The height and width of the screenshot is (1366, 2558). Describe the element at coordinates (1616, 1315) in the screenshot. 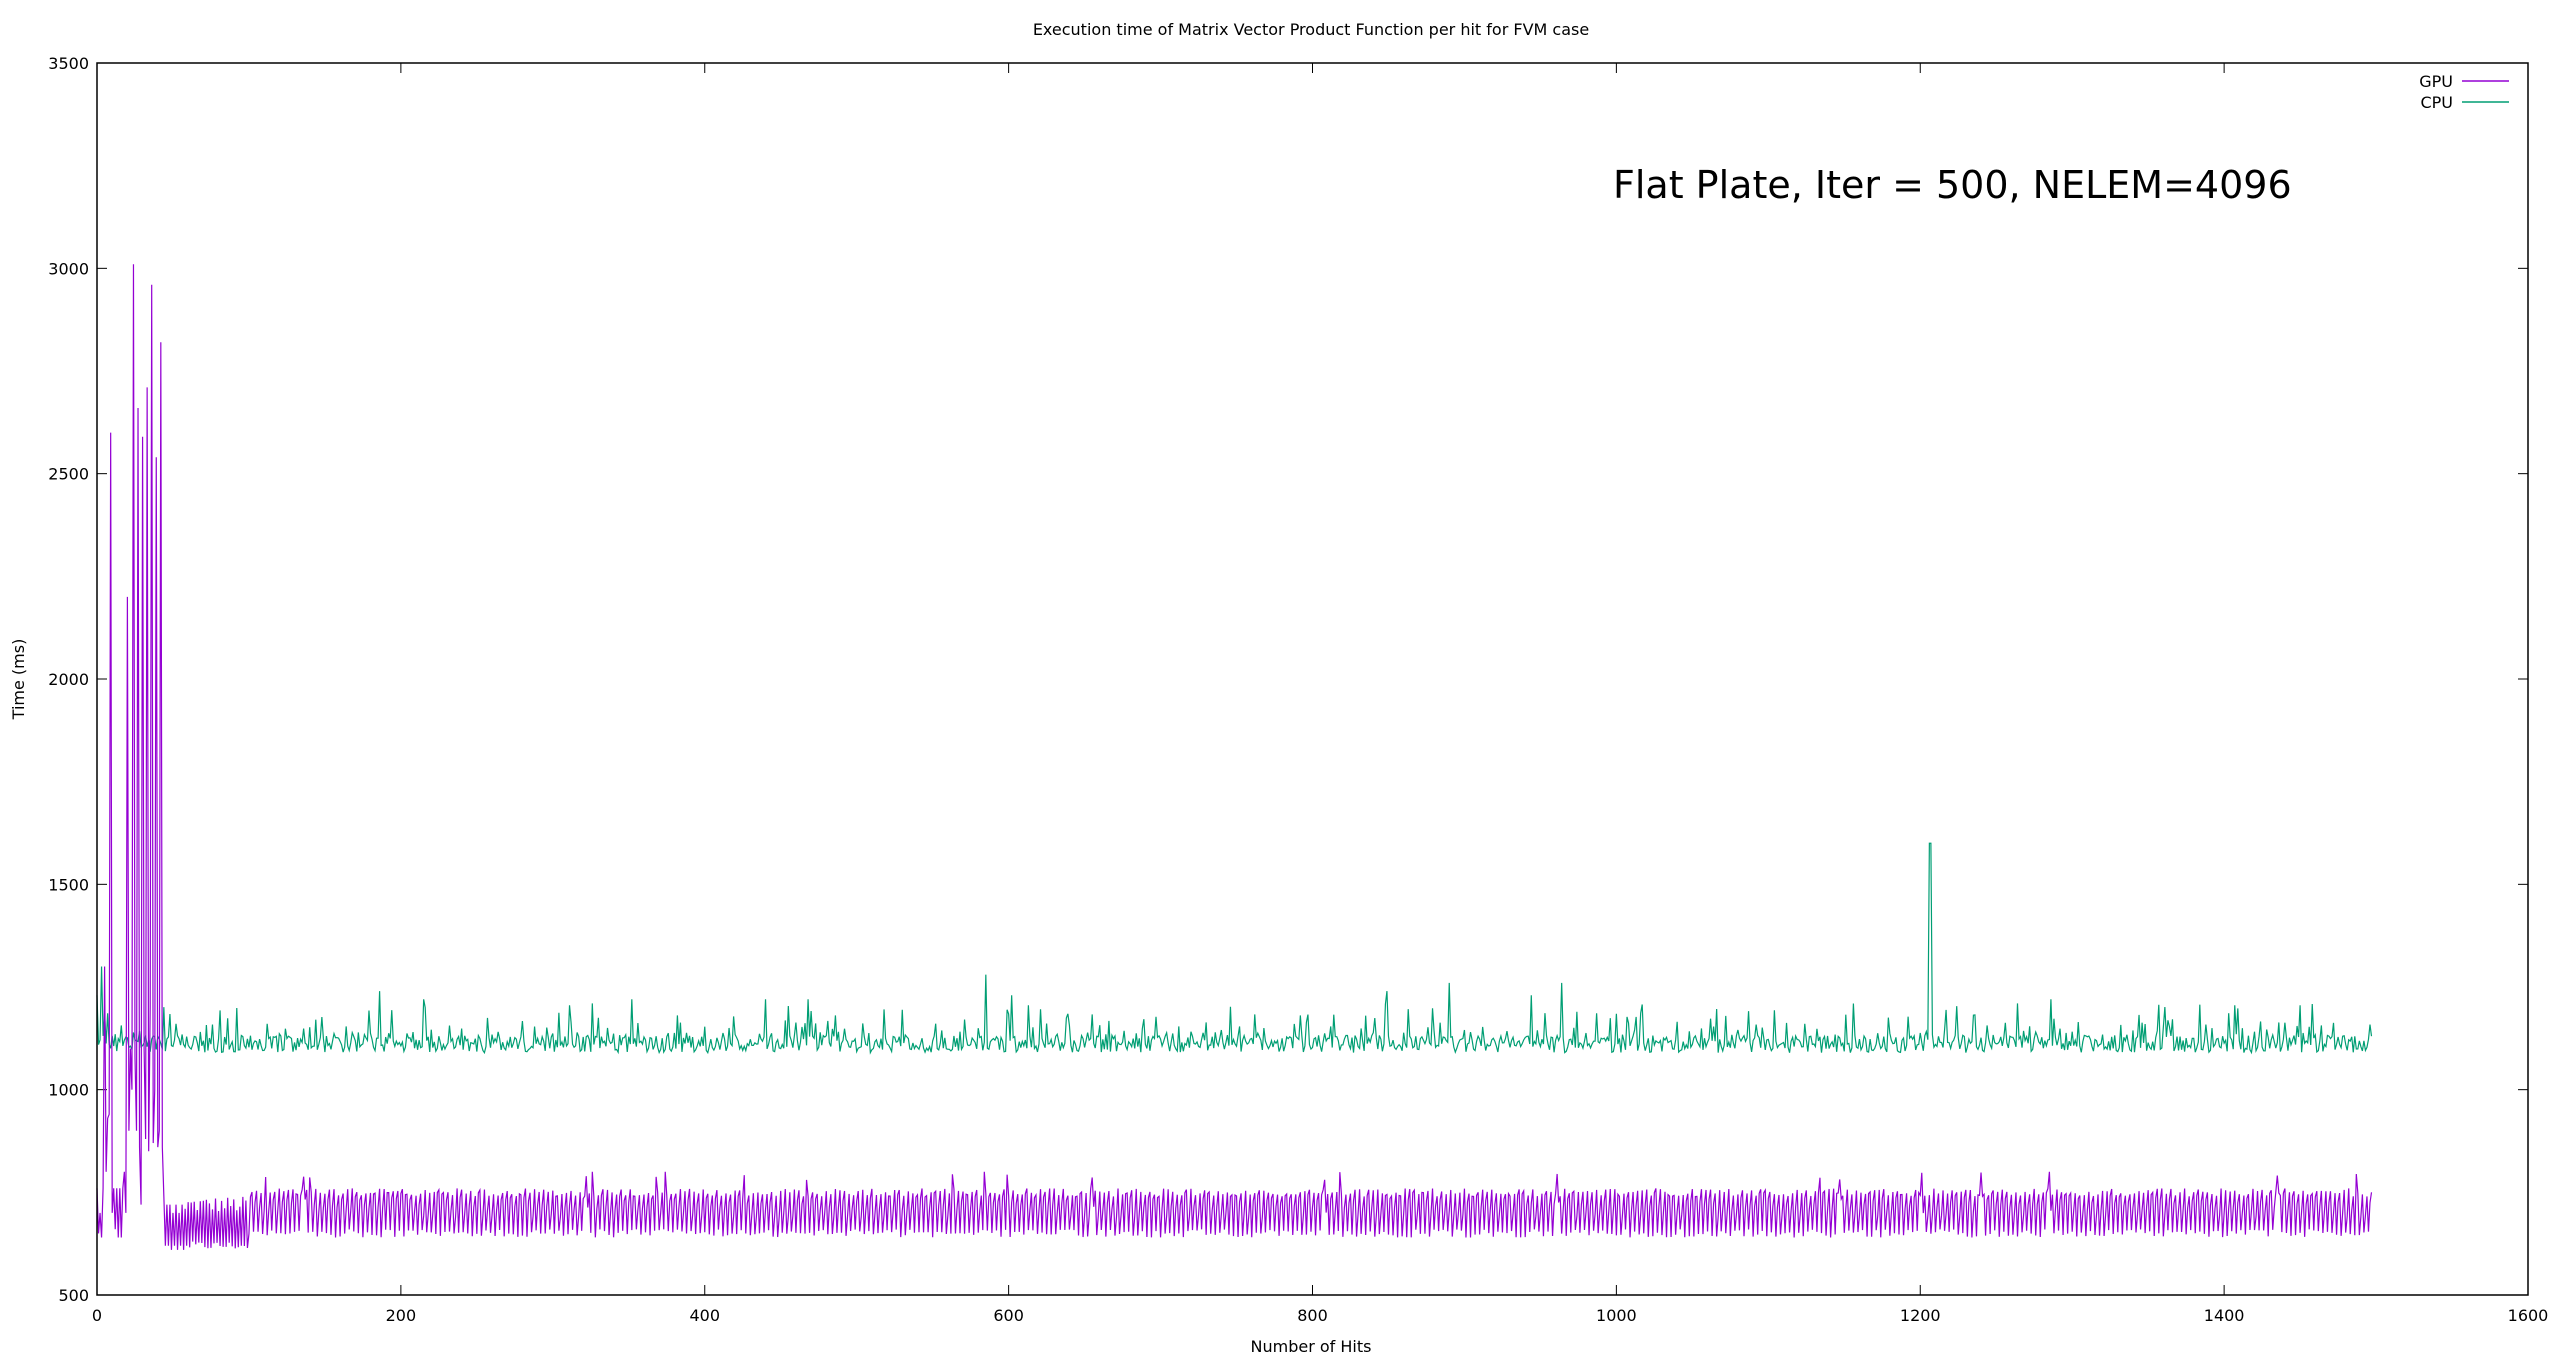

I see `x-tick-label: 1000` at that location.